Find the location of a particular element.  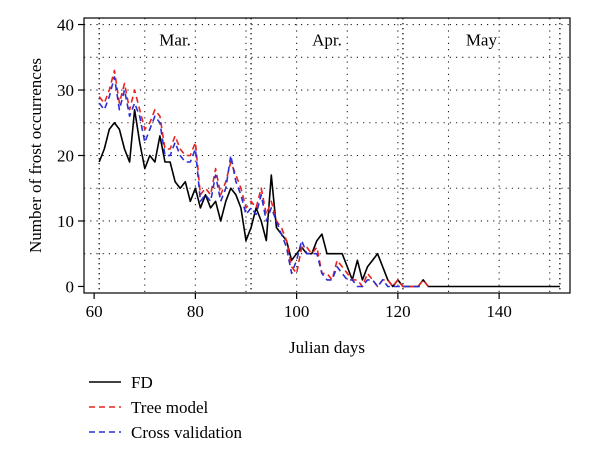

x-tick-label: 100 is located at coordinates (297, 311).